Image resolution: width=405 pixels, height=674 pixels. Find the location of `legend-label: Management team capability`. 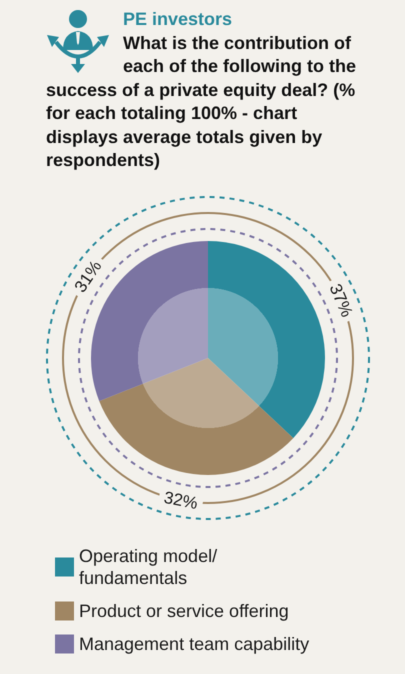

legend-label: Management team capability is located at coordinates (194, 644).